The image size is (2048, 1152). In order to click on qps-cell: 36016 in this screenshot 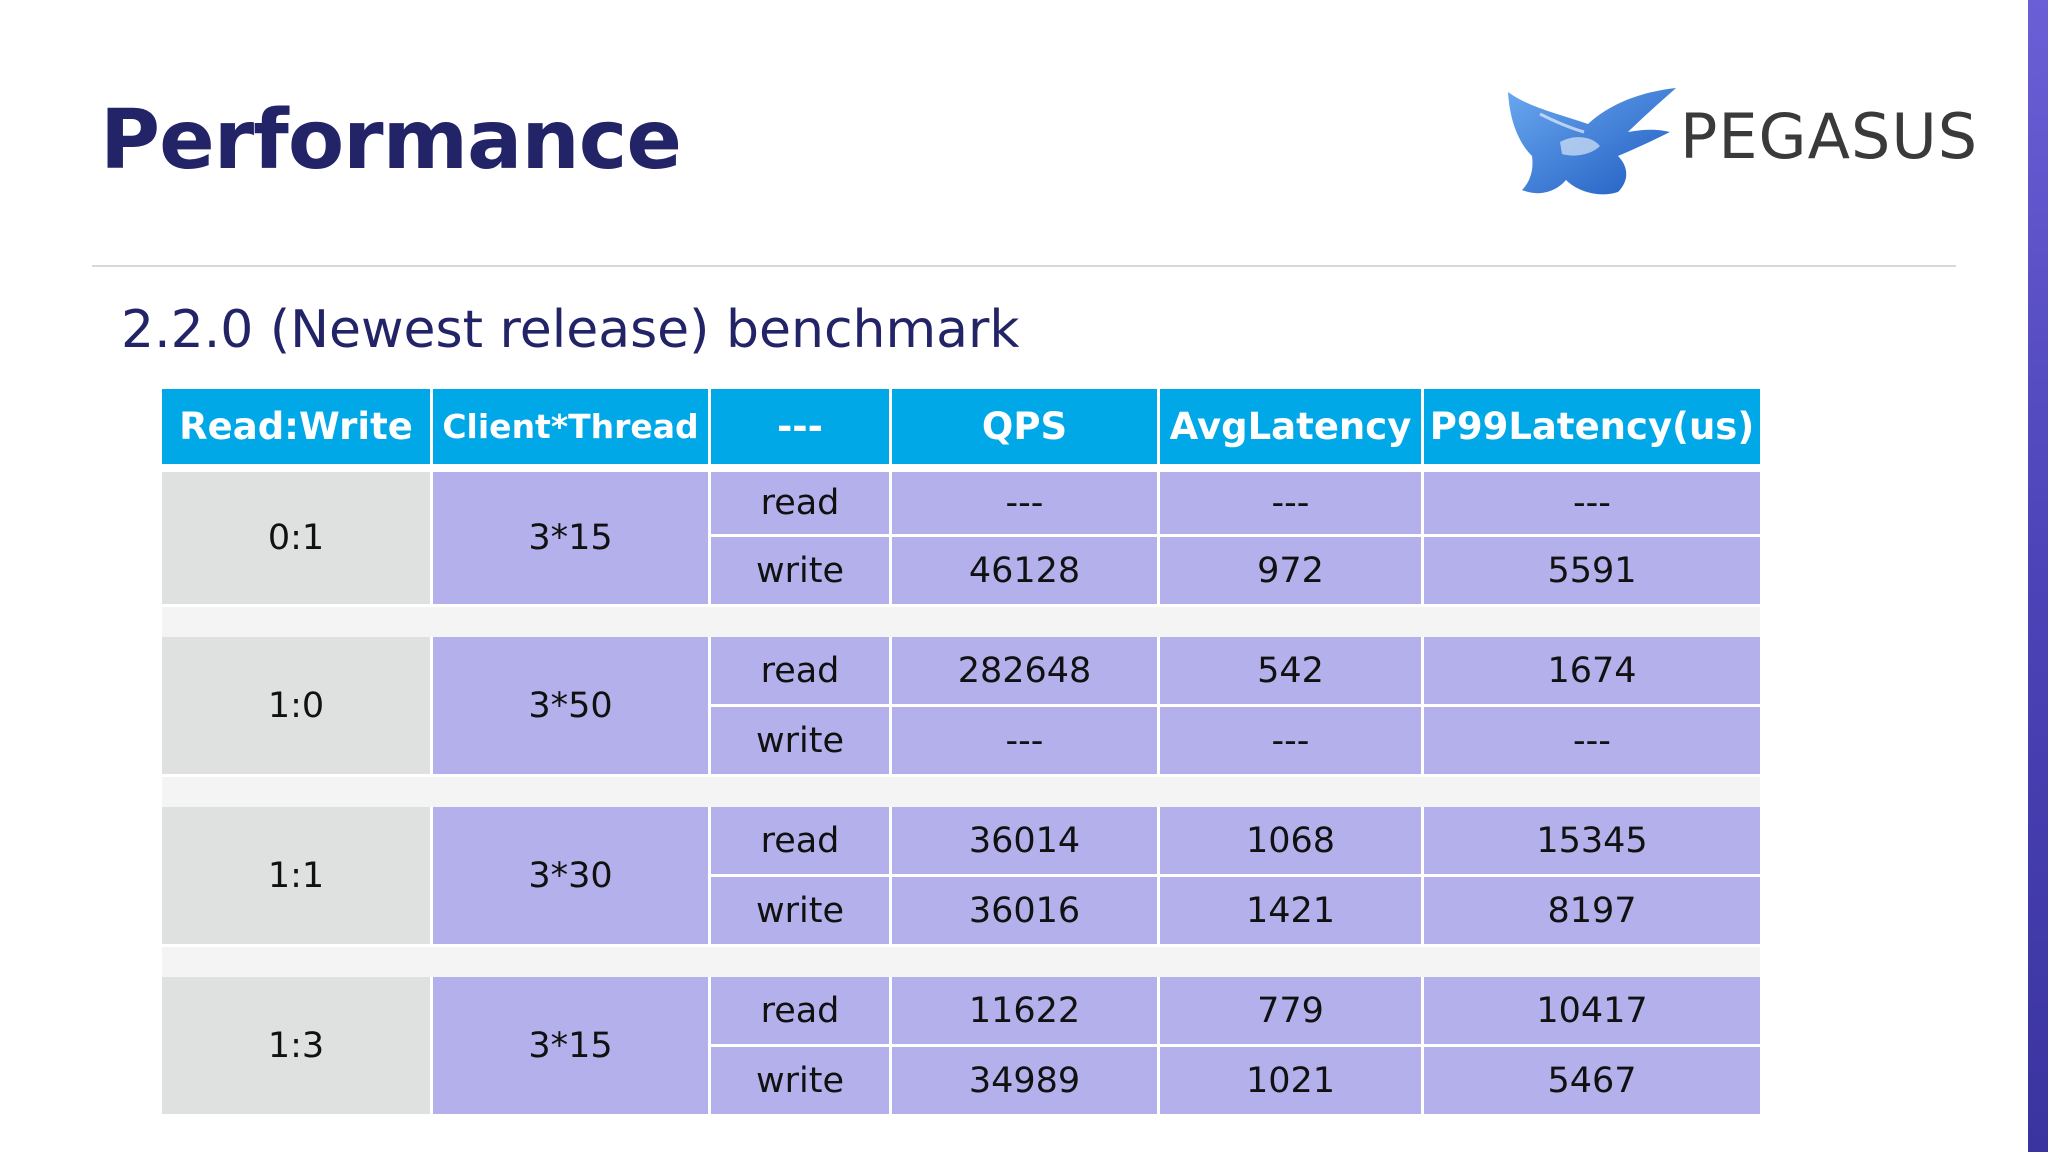, I will do `click(1026, 912)`.